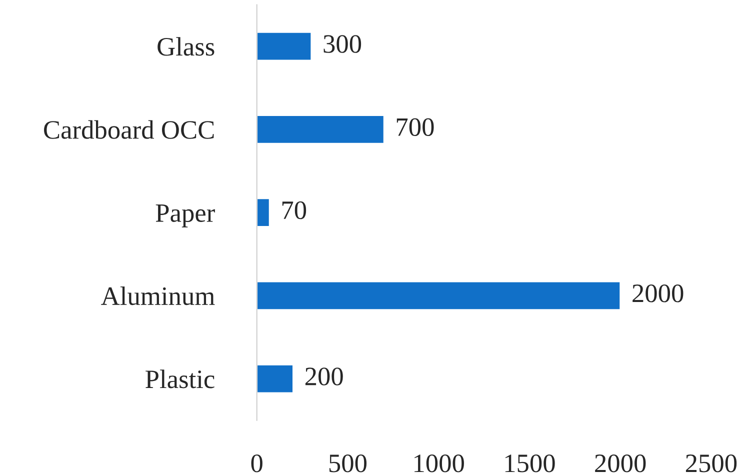 The image size is (751, 475). Describe the element at coordinates (415, 127) in the screenshot. I see `data-label: 700` at that location.